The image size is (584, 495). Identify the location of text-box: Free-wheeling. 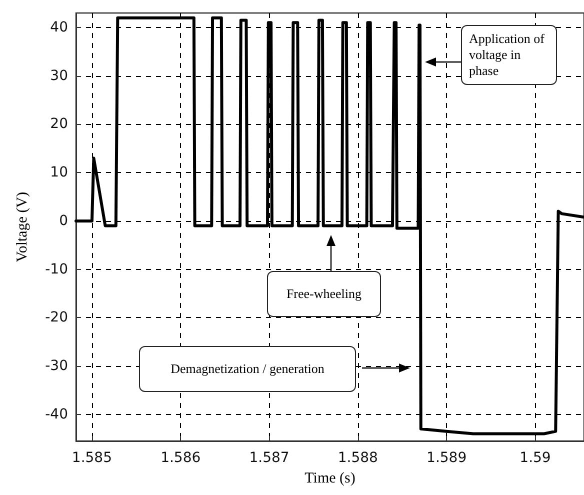
(324, 294).